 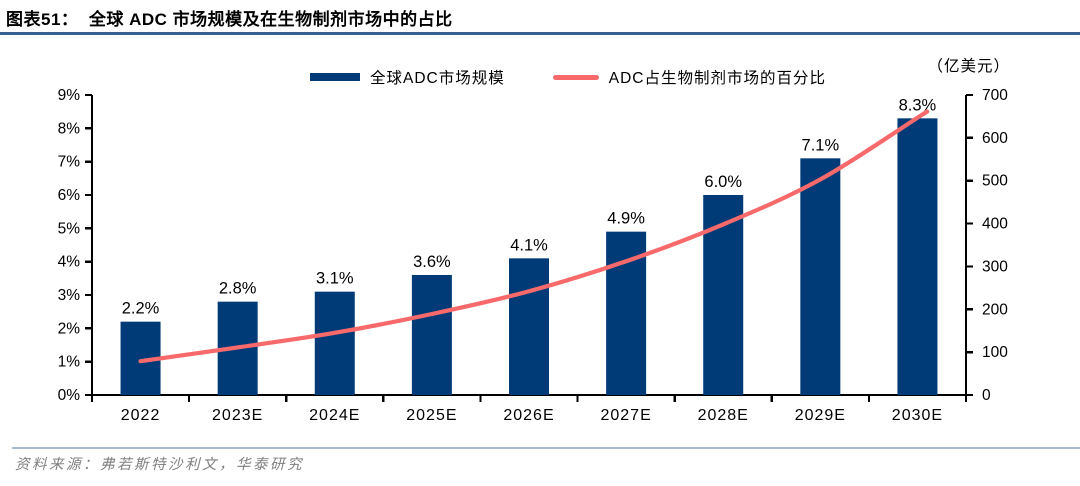 I want to click on svg-text: 2028E, so click(x=723, y=415).